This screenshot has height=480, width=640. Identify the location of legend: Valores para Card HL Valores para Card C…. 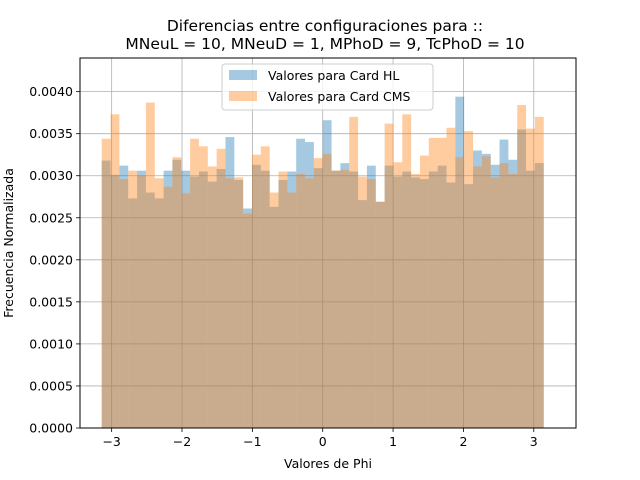
(327, 87).